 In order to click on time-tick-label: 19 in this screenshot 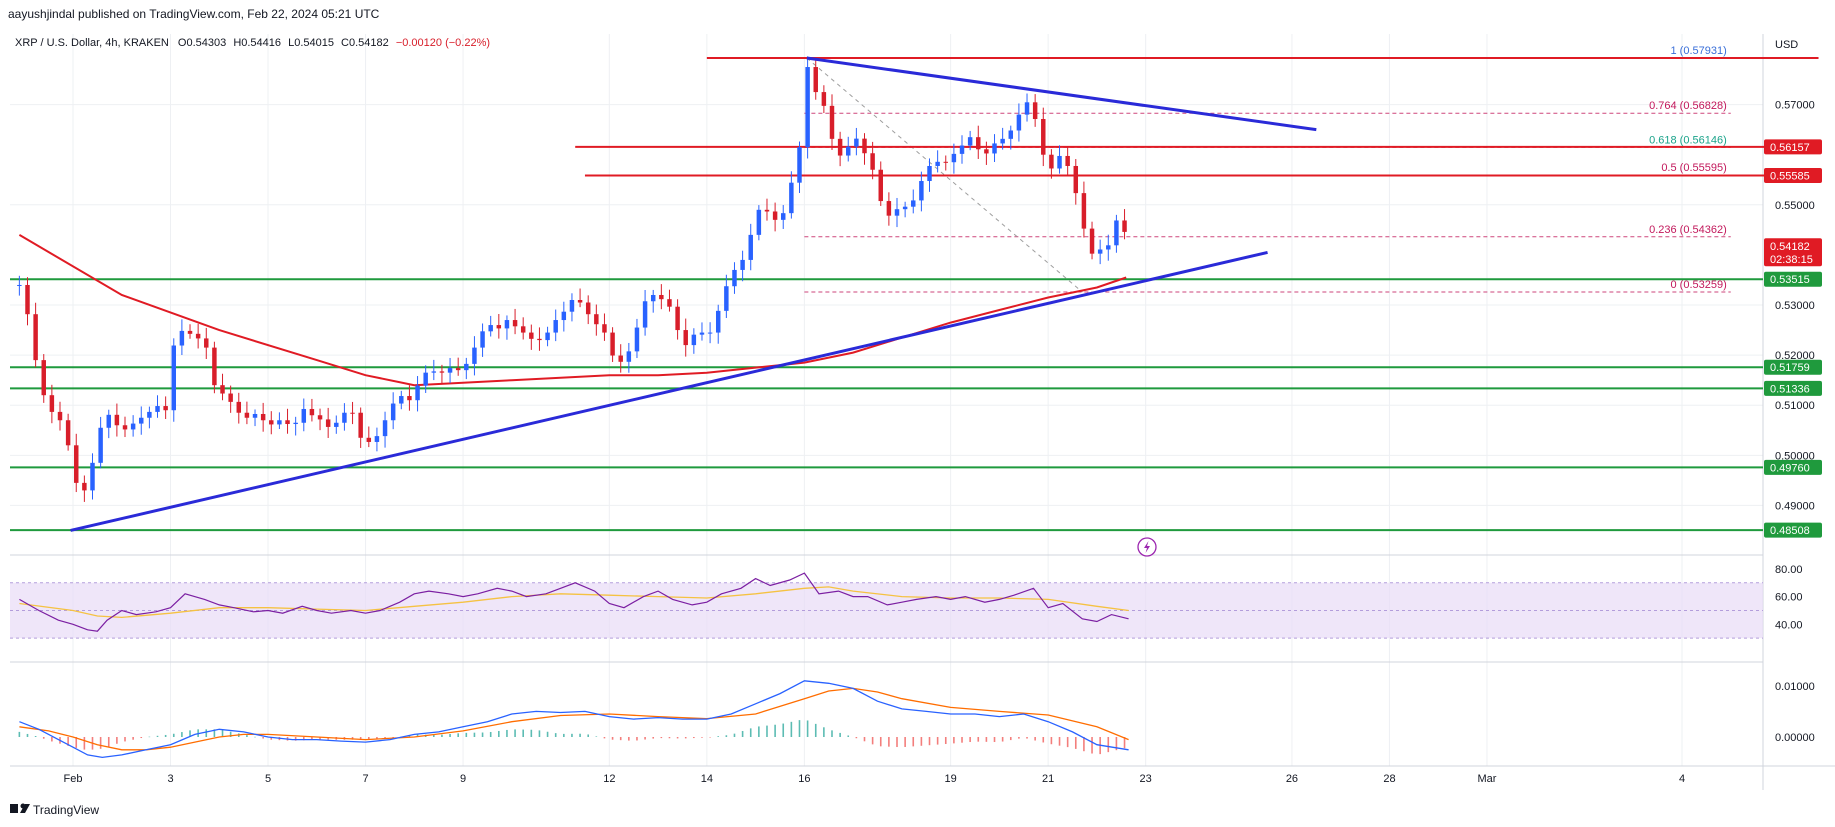, I will do `click(951, 779)`.